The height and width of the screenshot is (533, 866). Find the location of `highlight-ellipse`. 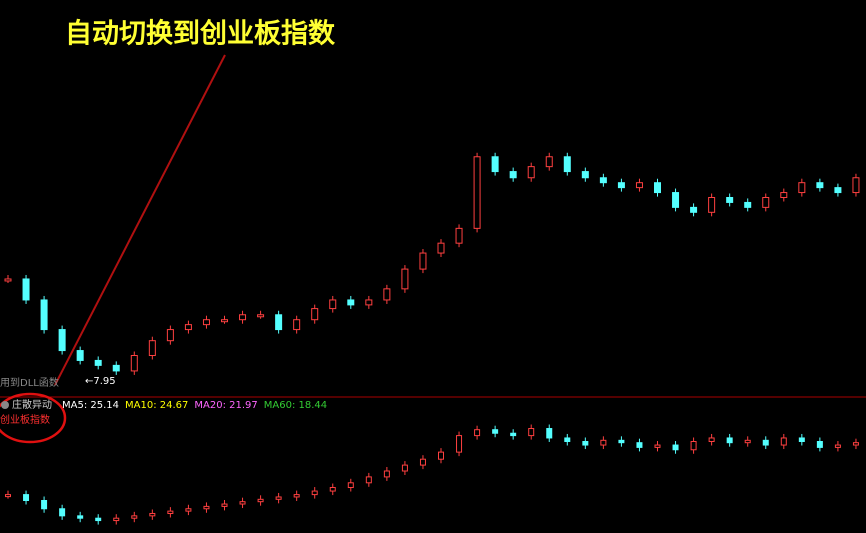

highlight-ellipse is located at coordinates (33, 418).